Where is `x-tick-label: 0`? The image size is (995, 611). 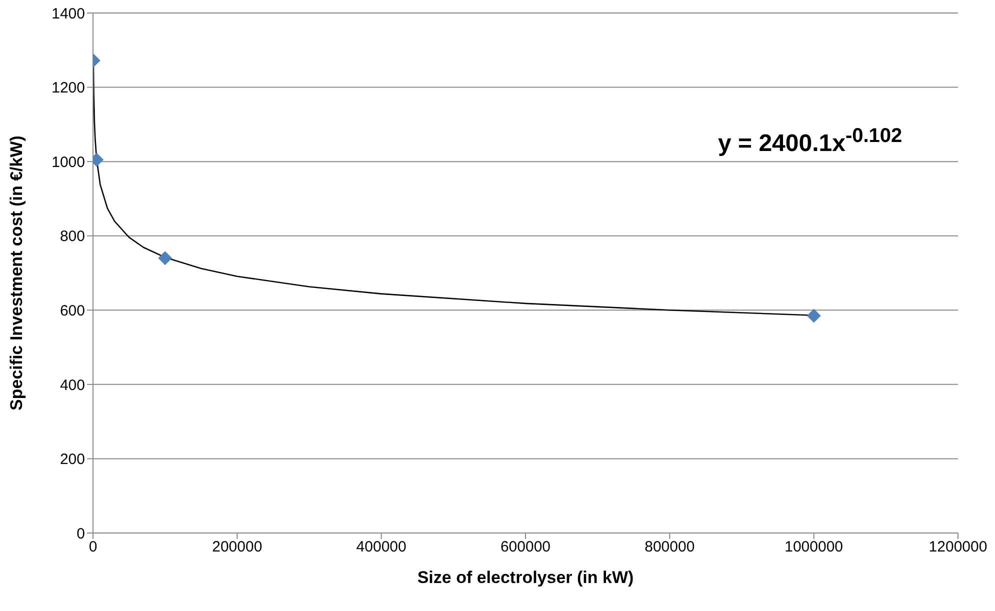 x-tick-label: 0 is located at coordinates (93, 547).